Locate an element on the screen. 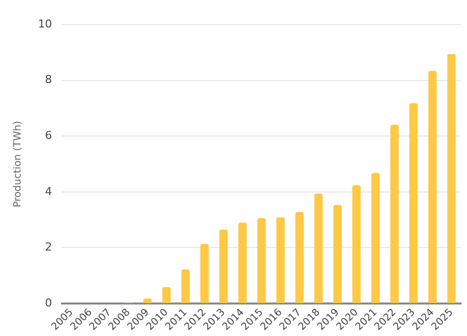 This screenshot has height=336, width=467. y-tick-label: 4 is located at coordinates (48, 191).